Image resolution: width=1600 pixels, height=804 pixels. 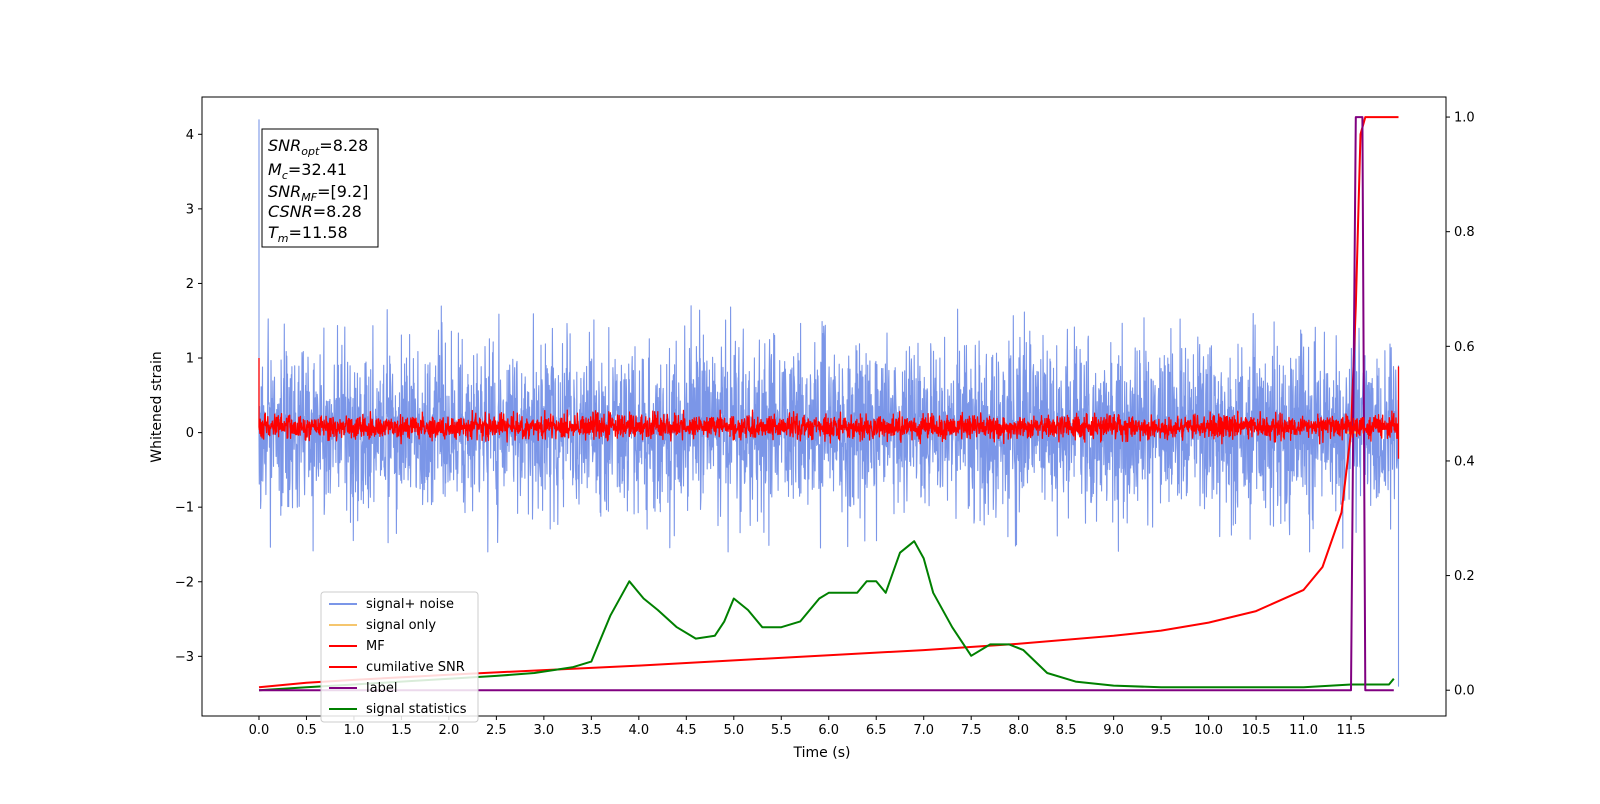 I want to click on y-axis-title: Whitened strain, so click(x=157, y=406).